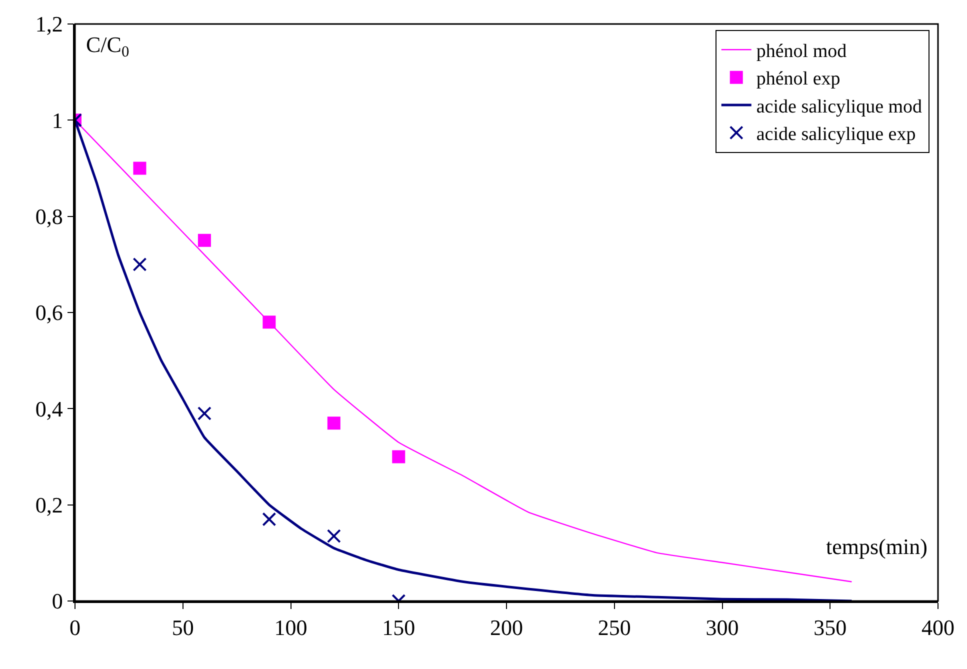 The image size is (967, 669). Describe the element at coordinates (506, 627) in the screenshot. I see `x-tick-label: 200` at that location.